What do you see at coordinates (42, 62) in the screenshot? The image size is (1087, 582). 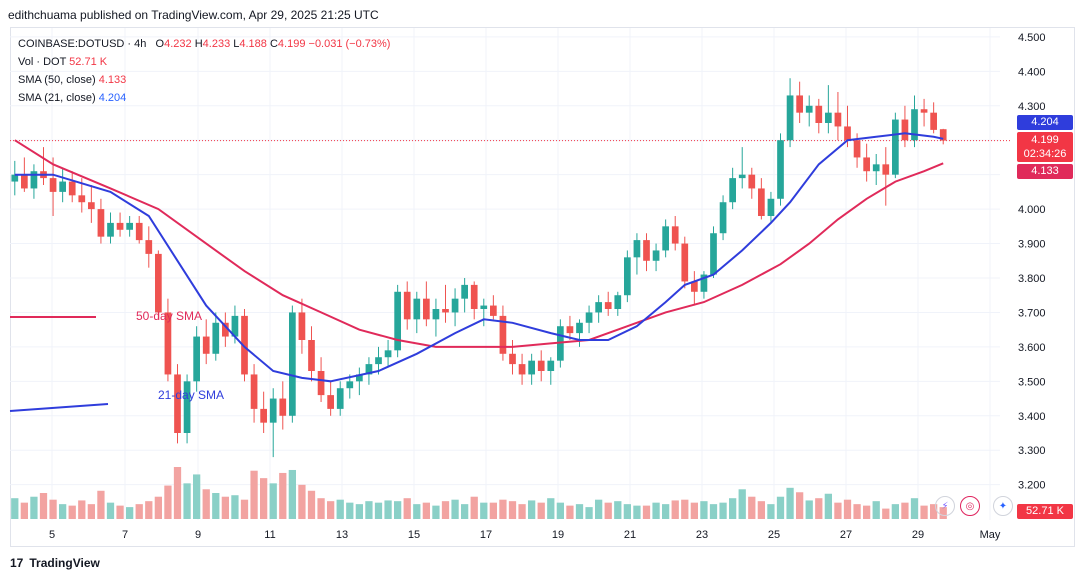 I see `volume-label: Vol · DOT` at bounding box center [42, 62].